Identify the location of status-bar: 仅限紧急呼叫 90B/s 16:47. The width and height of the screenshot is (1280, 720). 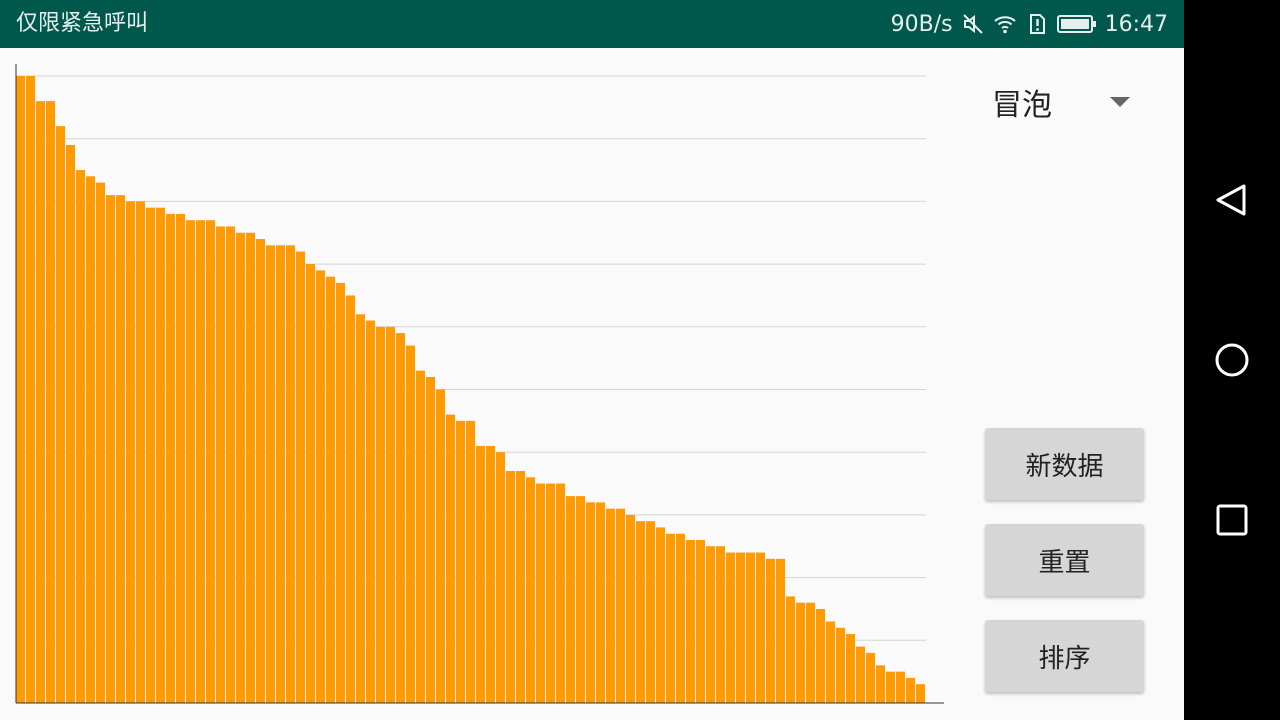
(592, 24).